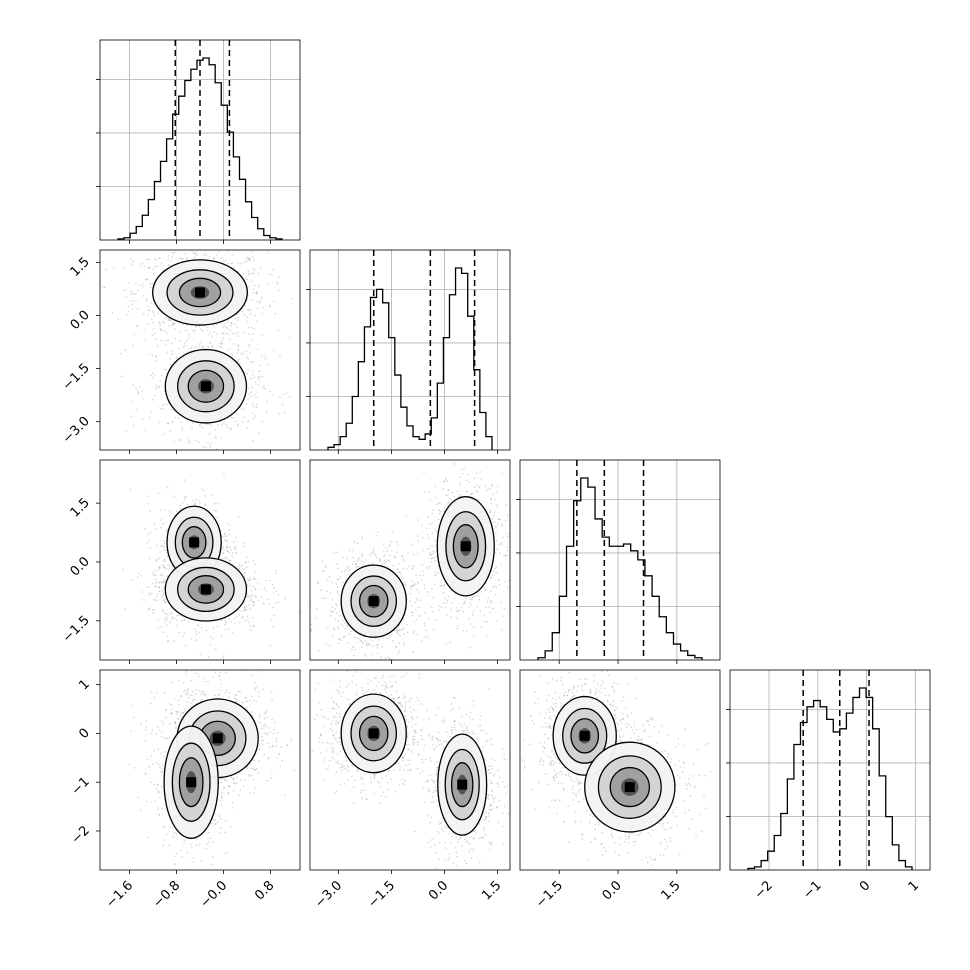  What do you see at coordinates (80, 566) in the screenshot?
I see `y-tick-label: 0.0` at bounding box center [80, 566].